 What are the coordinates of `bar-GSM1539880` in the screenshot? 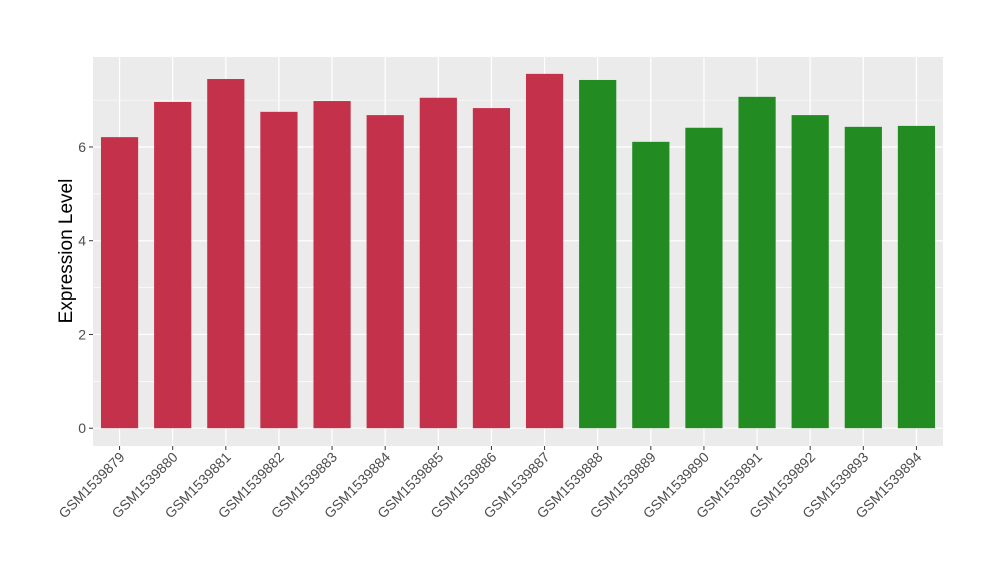 It's located at (173, 265).